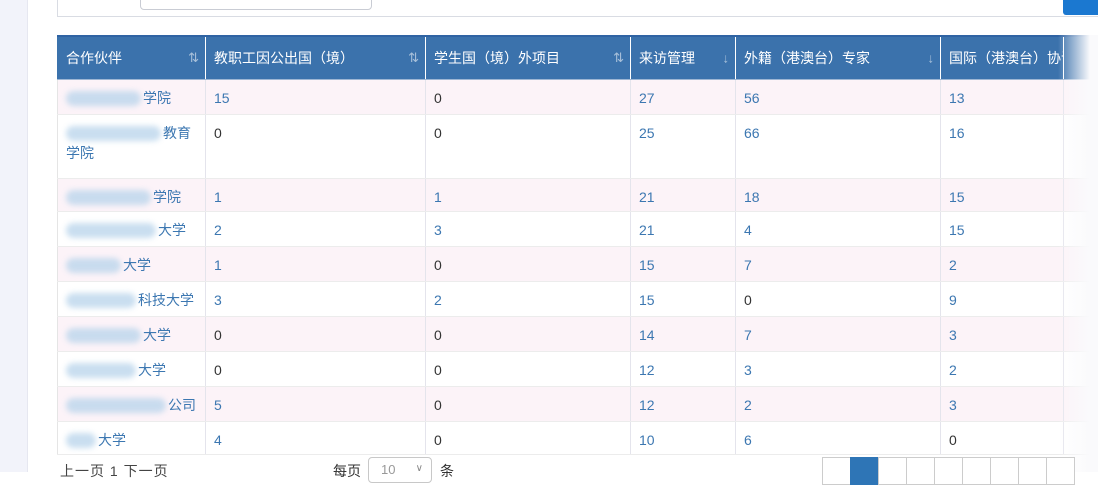 The height and width of the screenshot is (485, 1098). What do you see at coordinates (388, 469) in the screenshot?
I see `per-page-value: 10` at bounding box center [388, 469].